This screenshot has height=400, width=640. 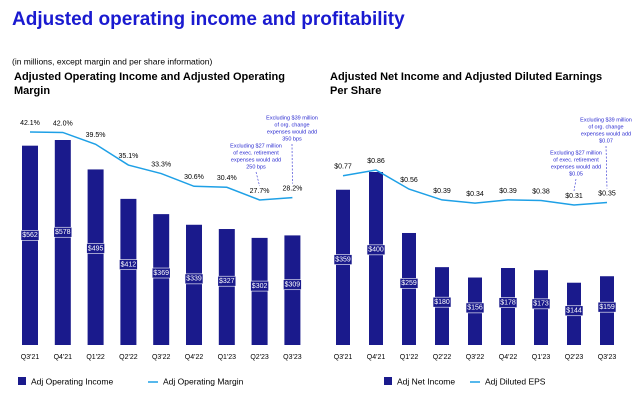 I want to click on line-value-label: 35.1%, so click(x=128, y=156).